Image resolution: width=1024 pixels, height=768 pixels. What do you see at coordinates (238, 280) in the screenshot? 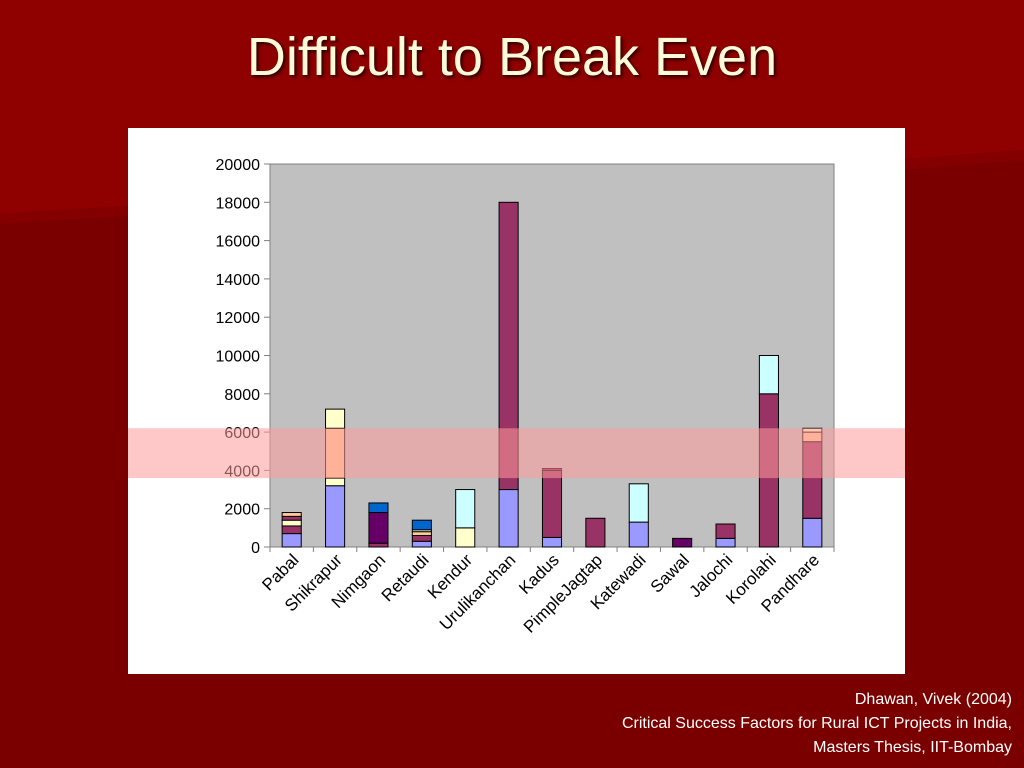
I see `y-tick-label: 14000` at bounding box center [238, 280].